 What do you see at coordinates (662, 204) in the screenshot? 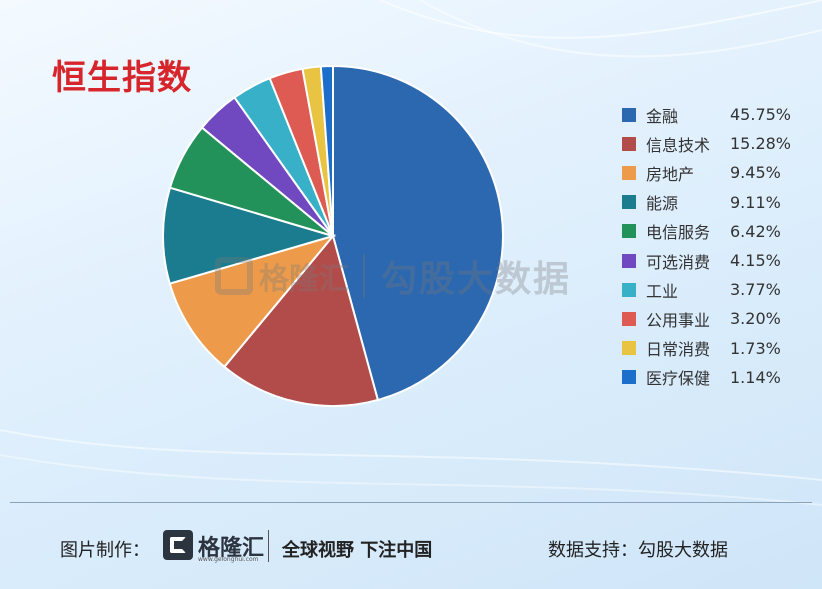
I see `legend-label: 能源` at bounding box center [662, 204].